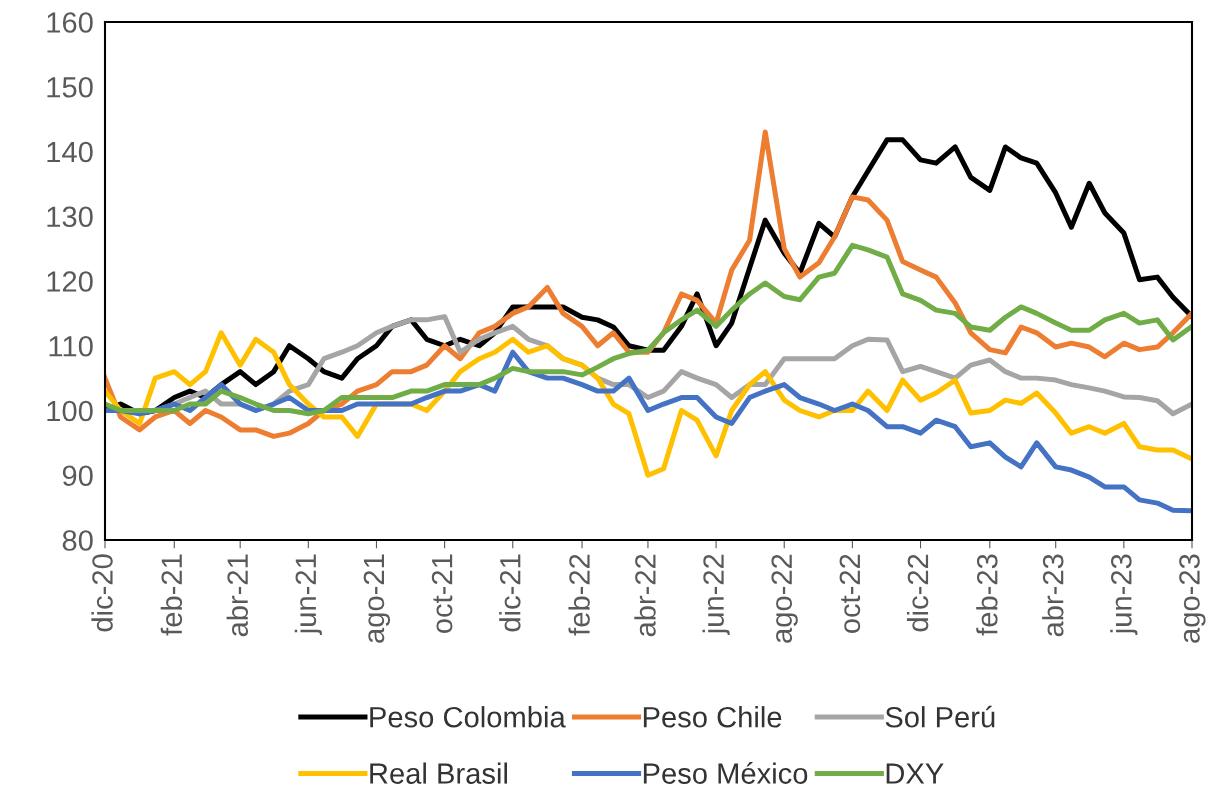 This screenshot has height=791, width=1216. What do you see at coordinates (442, 594) in the screenshot?
I see `x-tick-label: oct-21` at bounding box center [442, 594].